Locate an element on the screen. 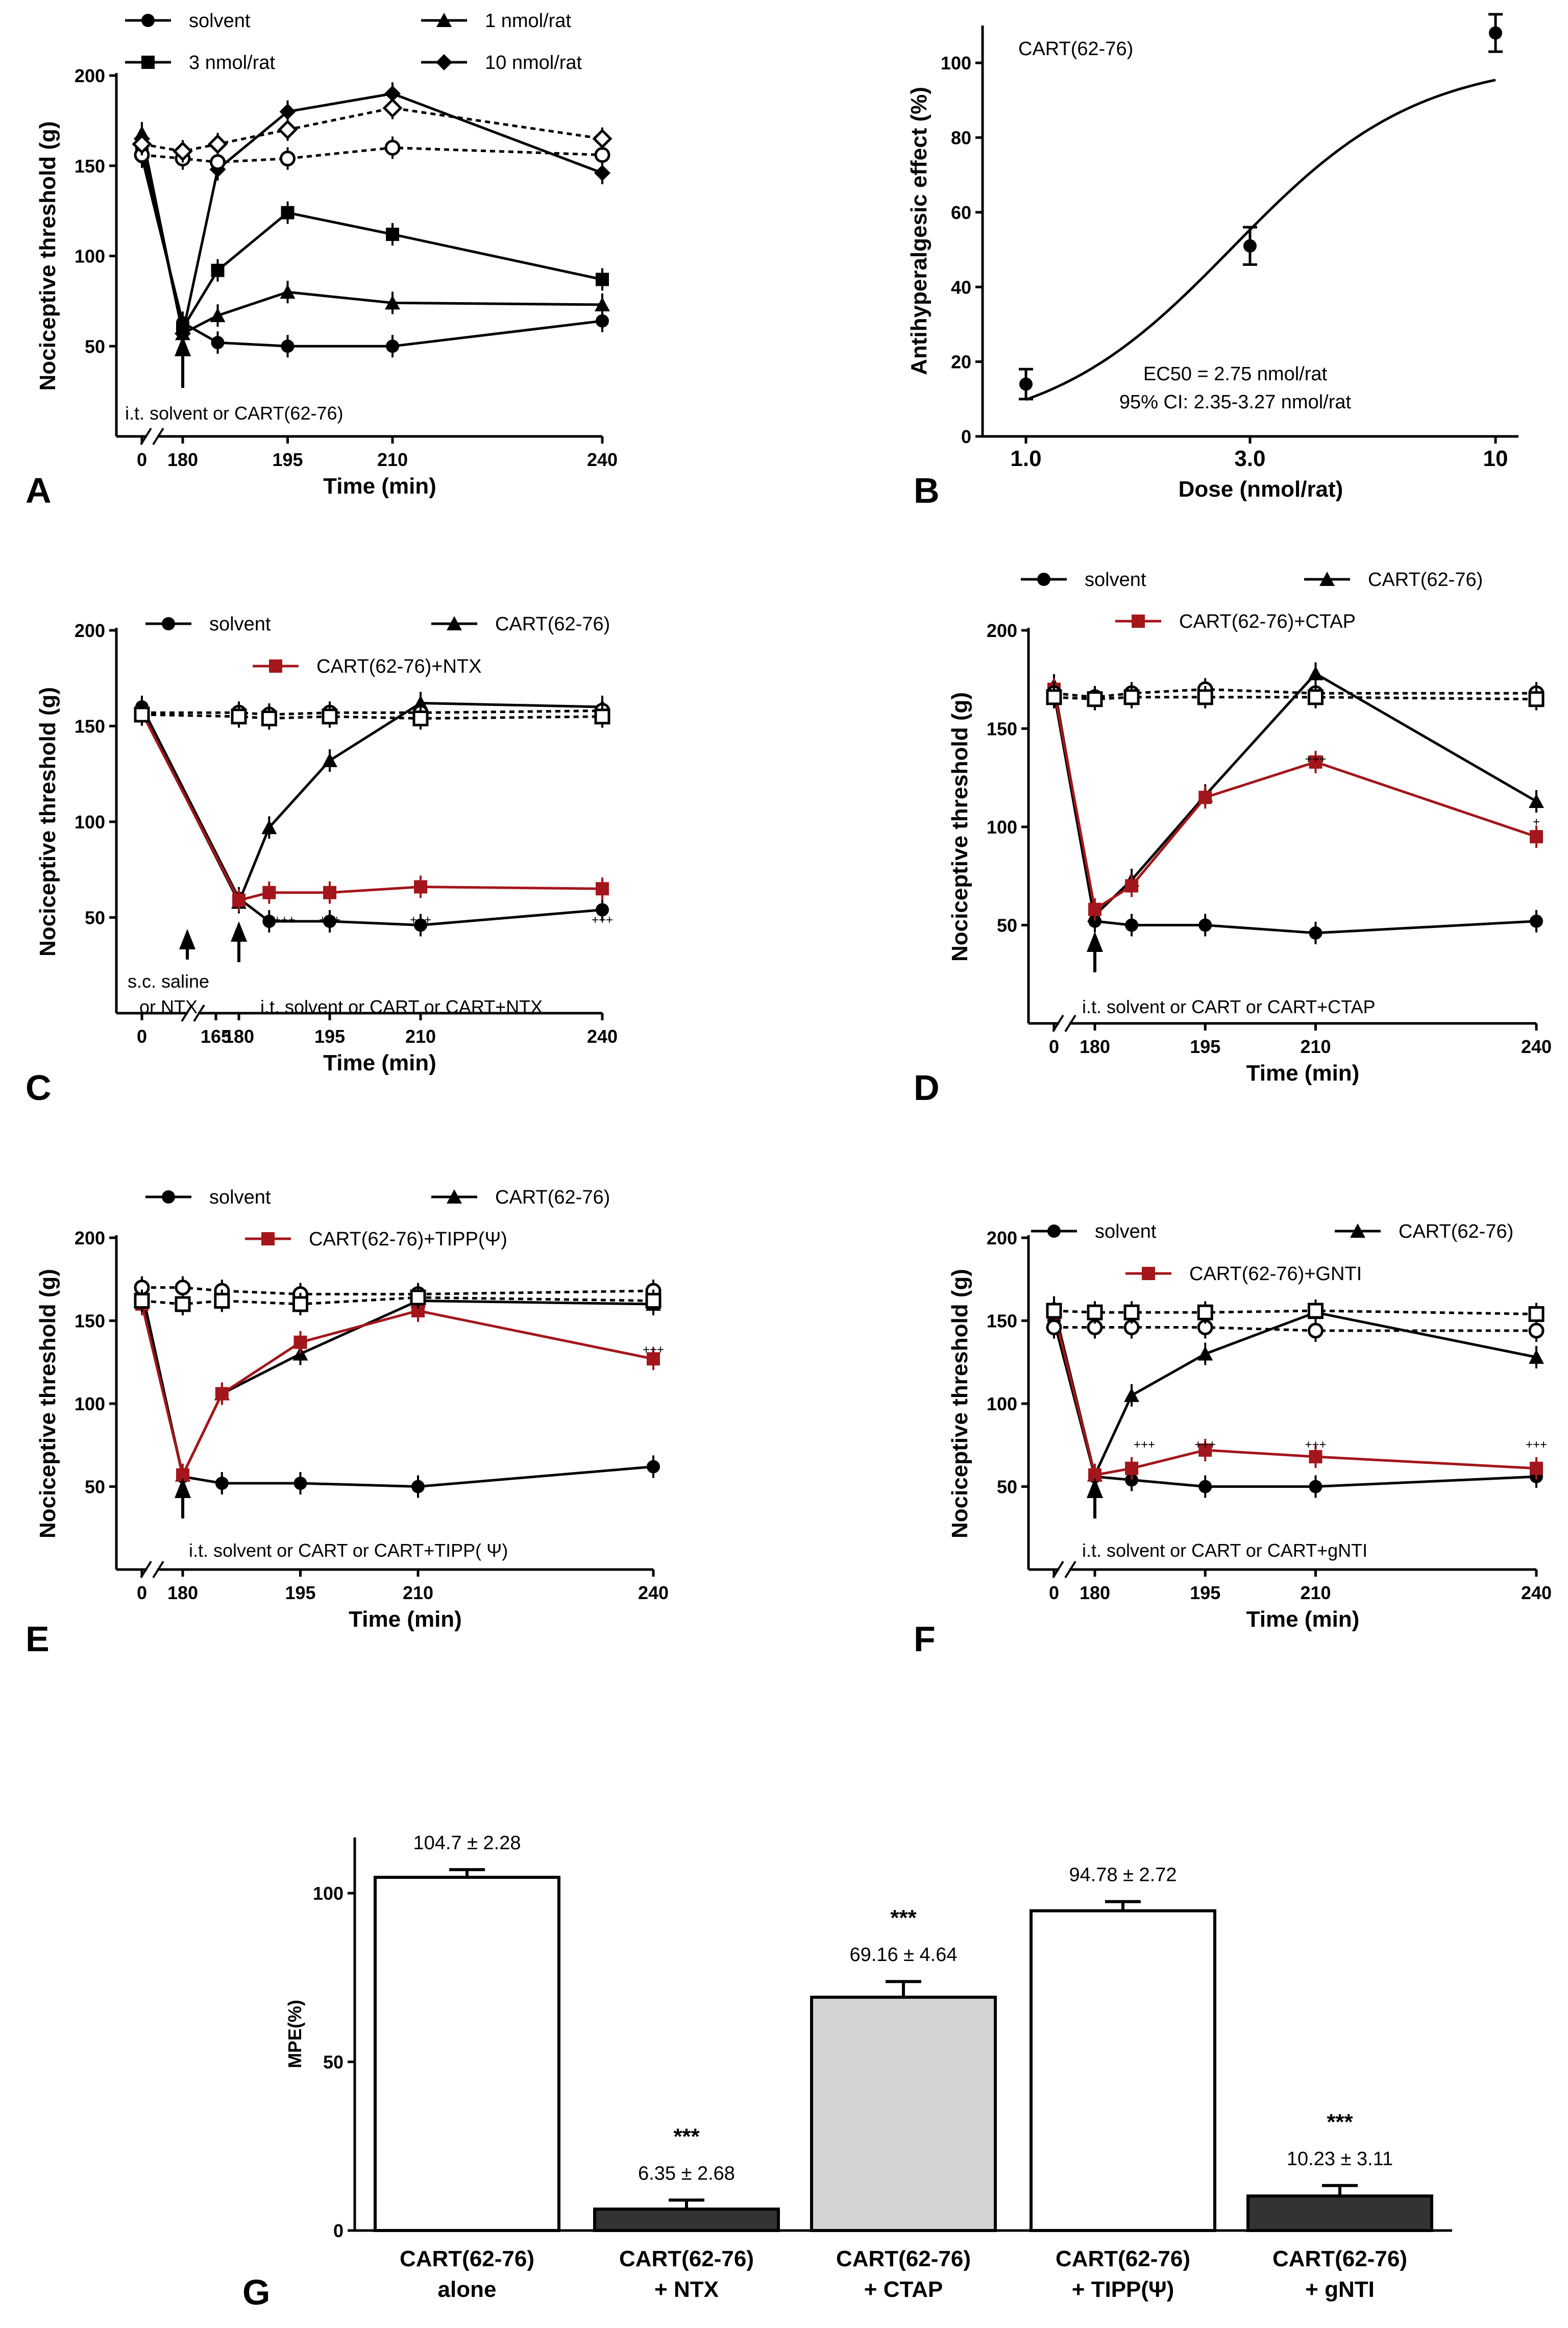  y-tick-label-A: 100 is located at coordinates (90, 256).